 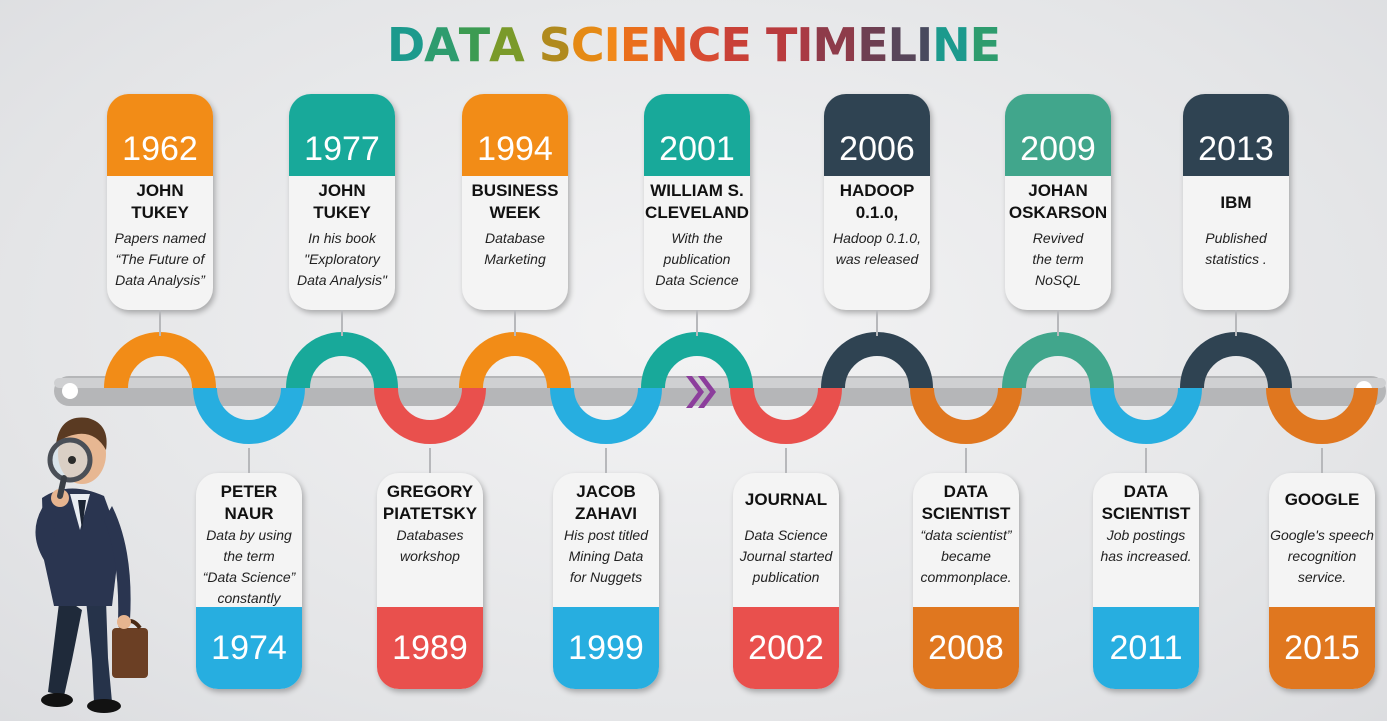 I want to click on event-description-line: Data Analysis", so click(x=342, y=280).